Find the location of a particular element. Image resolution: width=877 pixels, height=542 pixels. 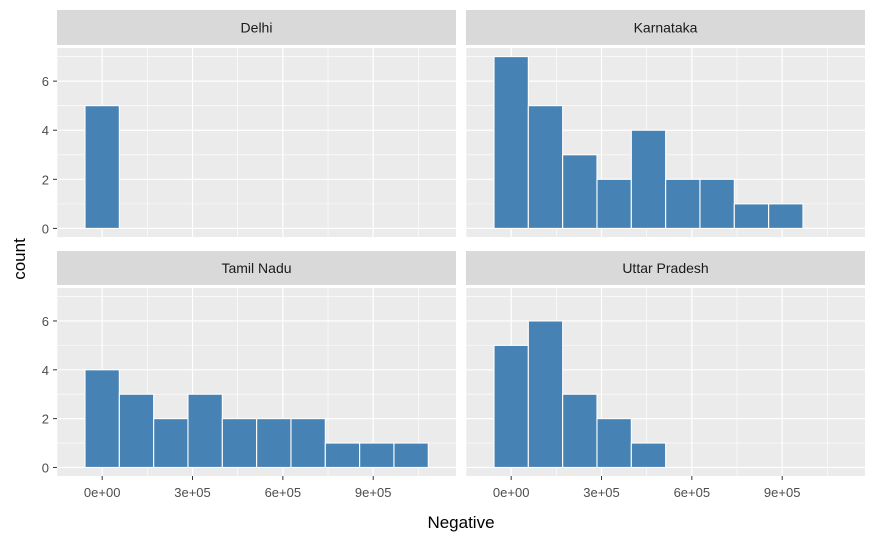

facet-strip-label: Karnataka is located at coordinates (666, 28).